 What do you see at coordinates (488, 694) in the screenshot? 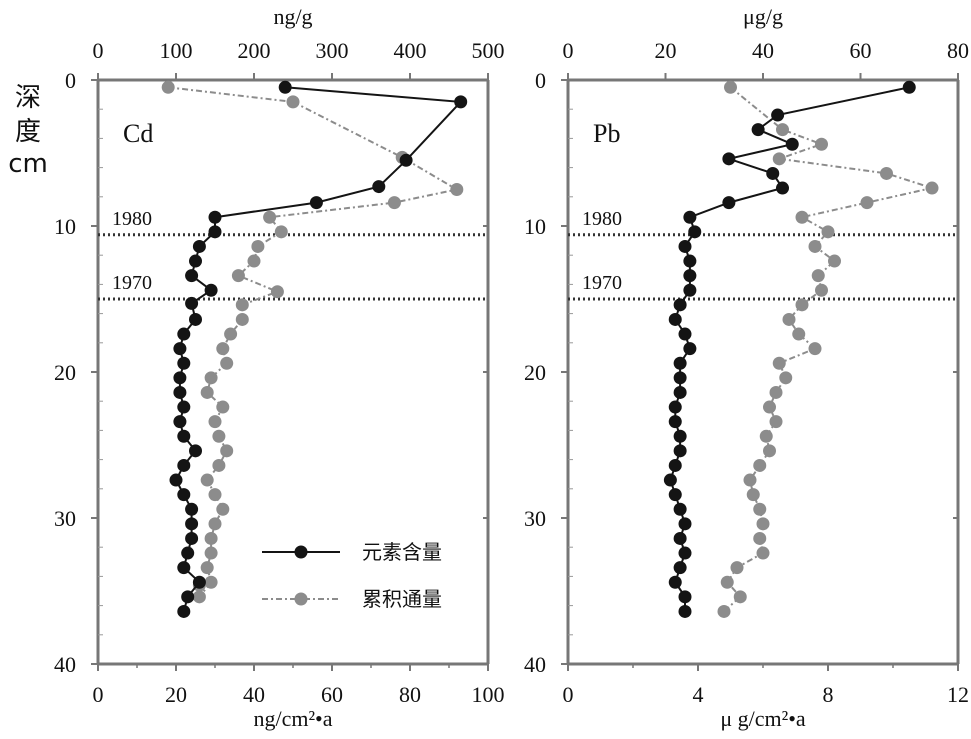
I see `bottom-tick-label: 100` at bounding box center [488, 694].